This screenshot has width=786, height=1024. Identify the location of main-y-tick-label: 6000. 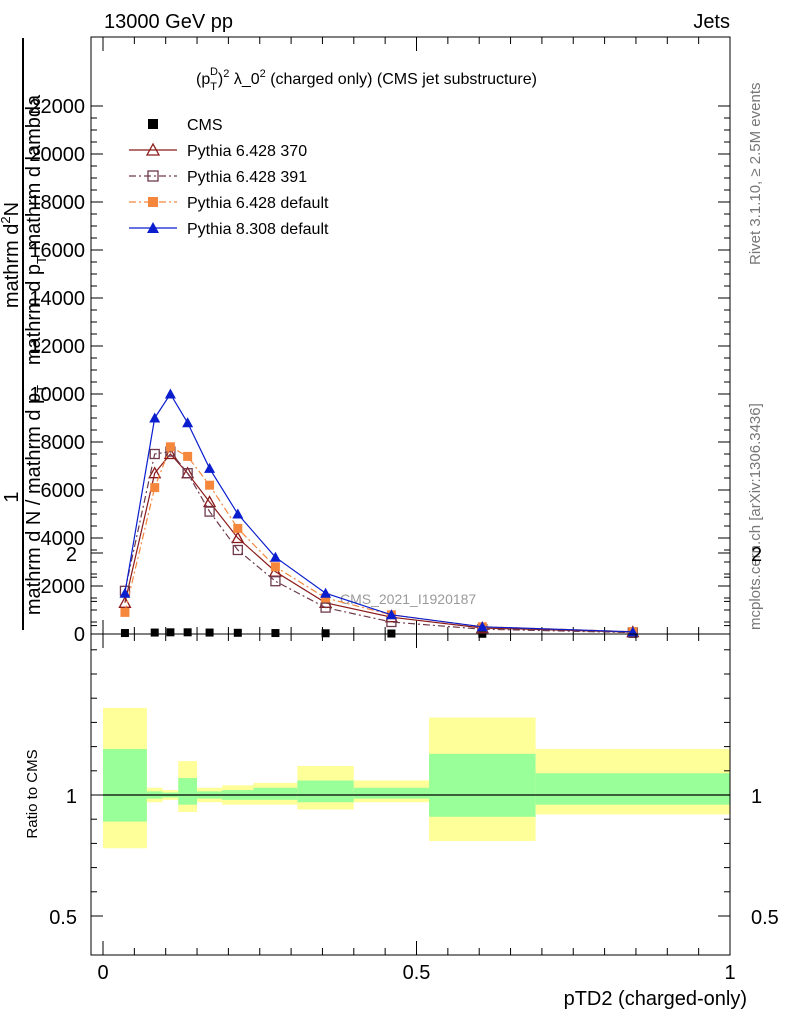
(63, 491).